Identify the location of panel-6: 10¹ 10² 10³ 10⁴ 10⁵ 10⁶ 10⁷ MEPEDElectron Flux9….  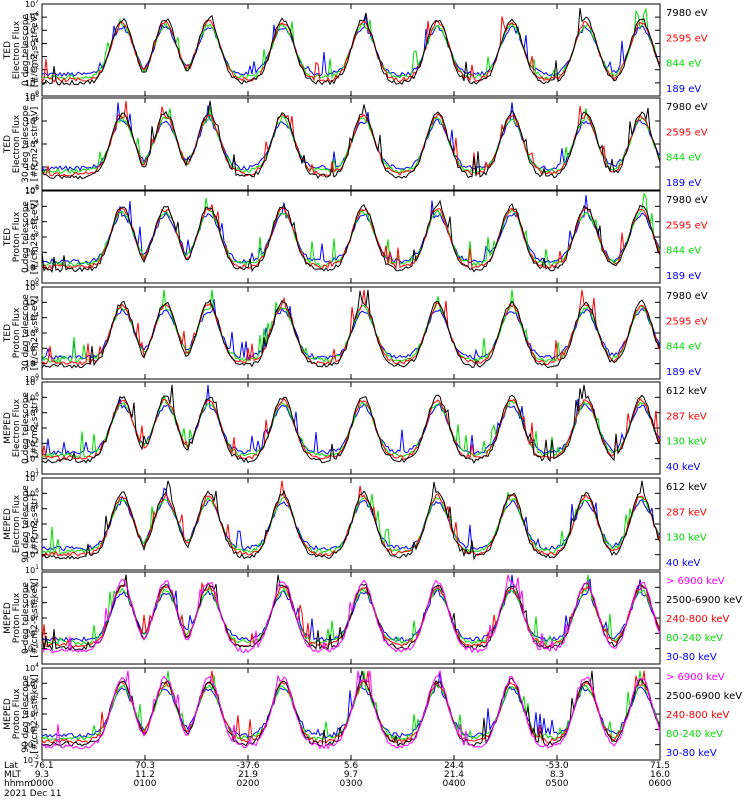
(355, 523).